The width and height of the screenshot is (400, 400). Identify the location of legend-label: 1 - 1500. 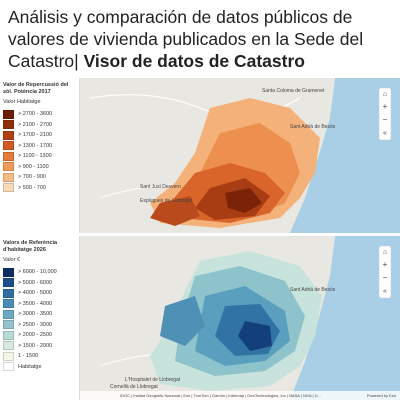
(28, 356).